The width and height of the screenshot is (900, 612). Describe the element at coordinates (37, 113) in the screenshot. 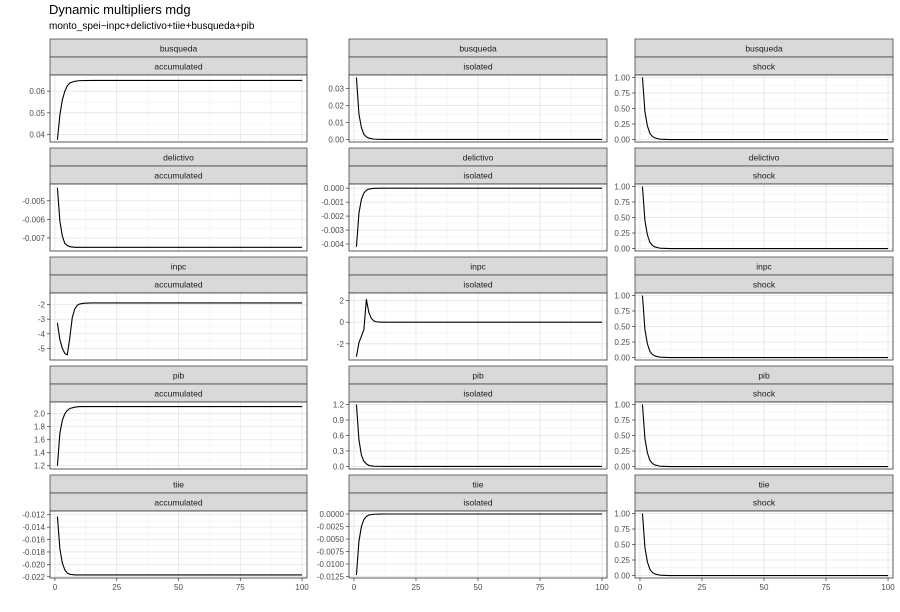

I see `y-tick-label: 0.05` at that location.